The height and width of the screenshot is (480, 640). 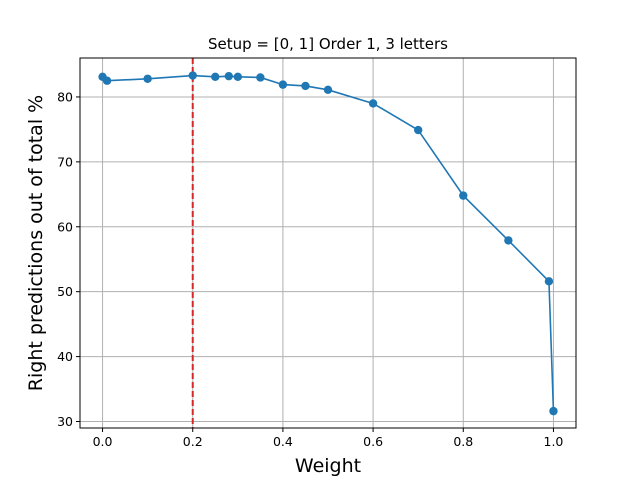 What do you see at coordinates (65, 421) in the screenshot?
I see `y-tick-label: 30` at bounding box center [65, 421].